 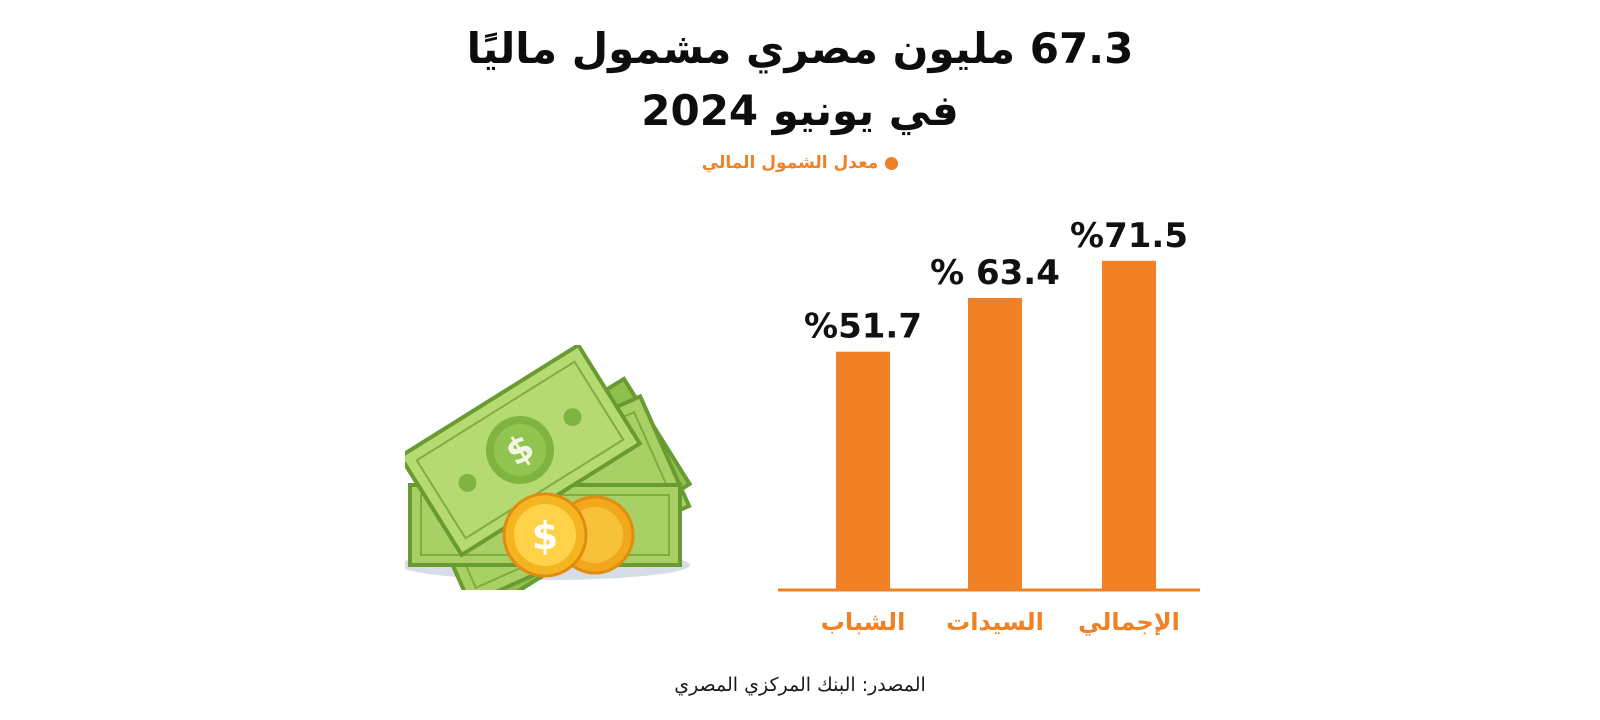 What do you see at coordinates (545, 536) in the screenshot?
I see `coin-dollar-symbol: $` at bounding box center [545, 536].